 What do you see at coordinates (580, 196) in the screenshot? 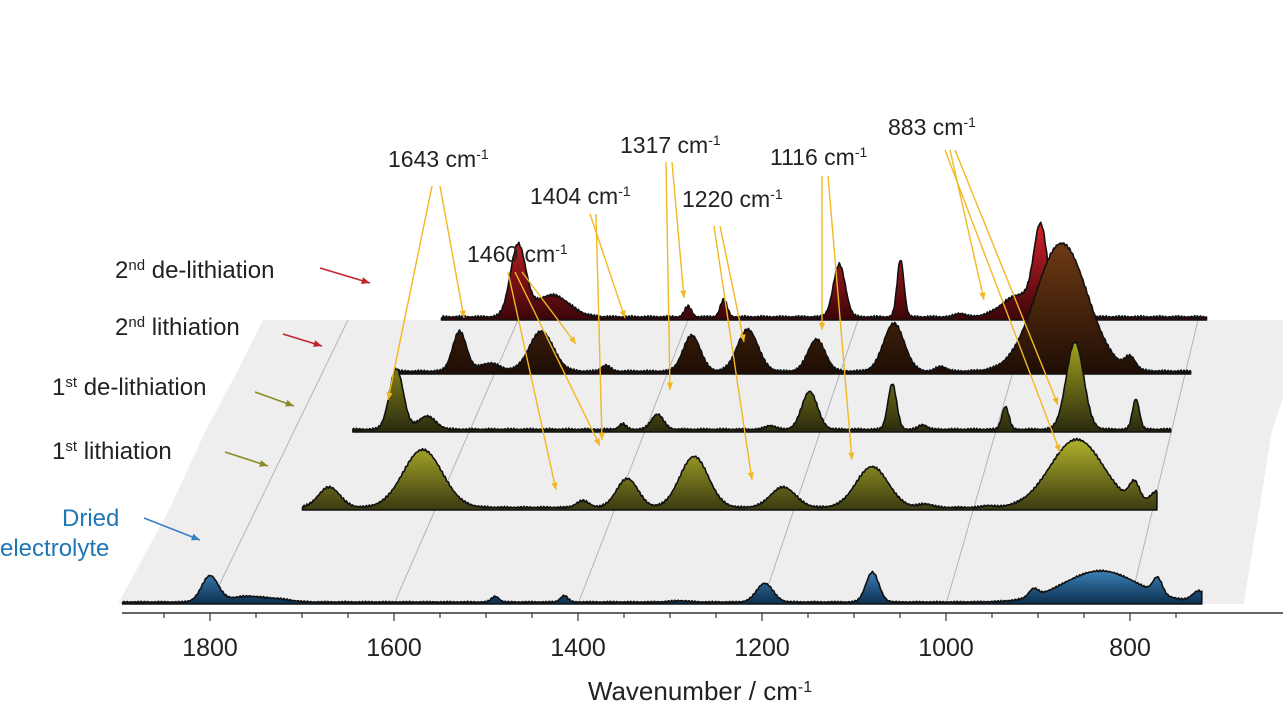
I see `peak-annotation-label: 1404 cm-1` at bounding box center [580, 196].